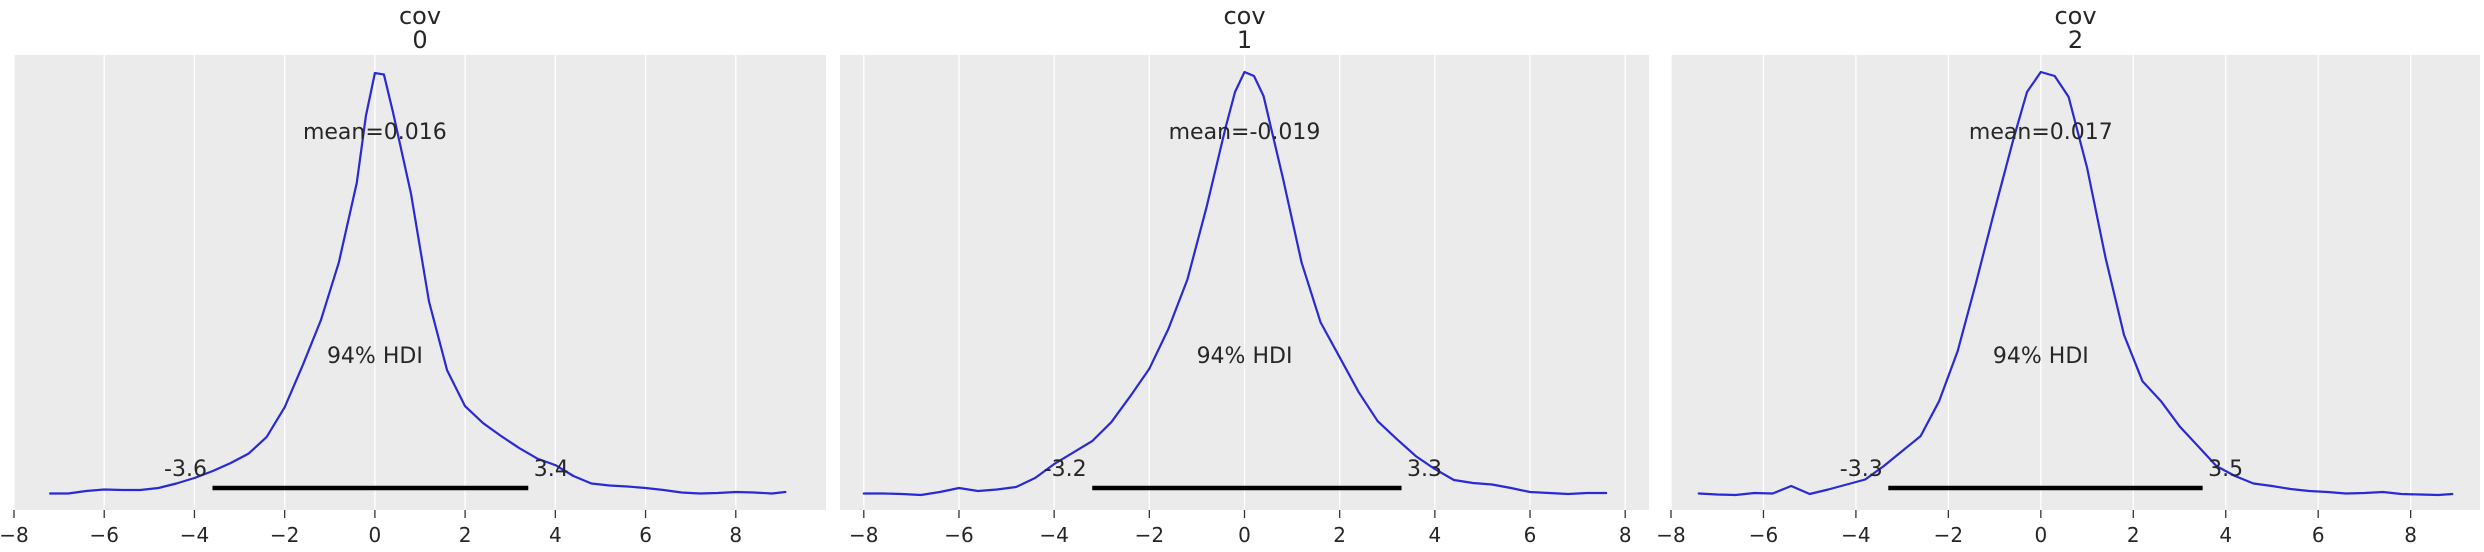 Image resolution: width=2484 pixels, height=552 pixels. Describe the element at coordinates (2225, 469) in the screenshot. I see `hdi-high-label: 3.5` at that location.